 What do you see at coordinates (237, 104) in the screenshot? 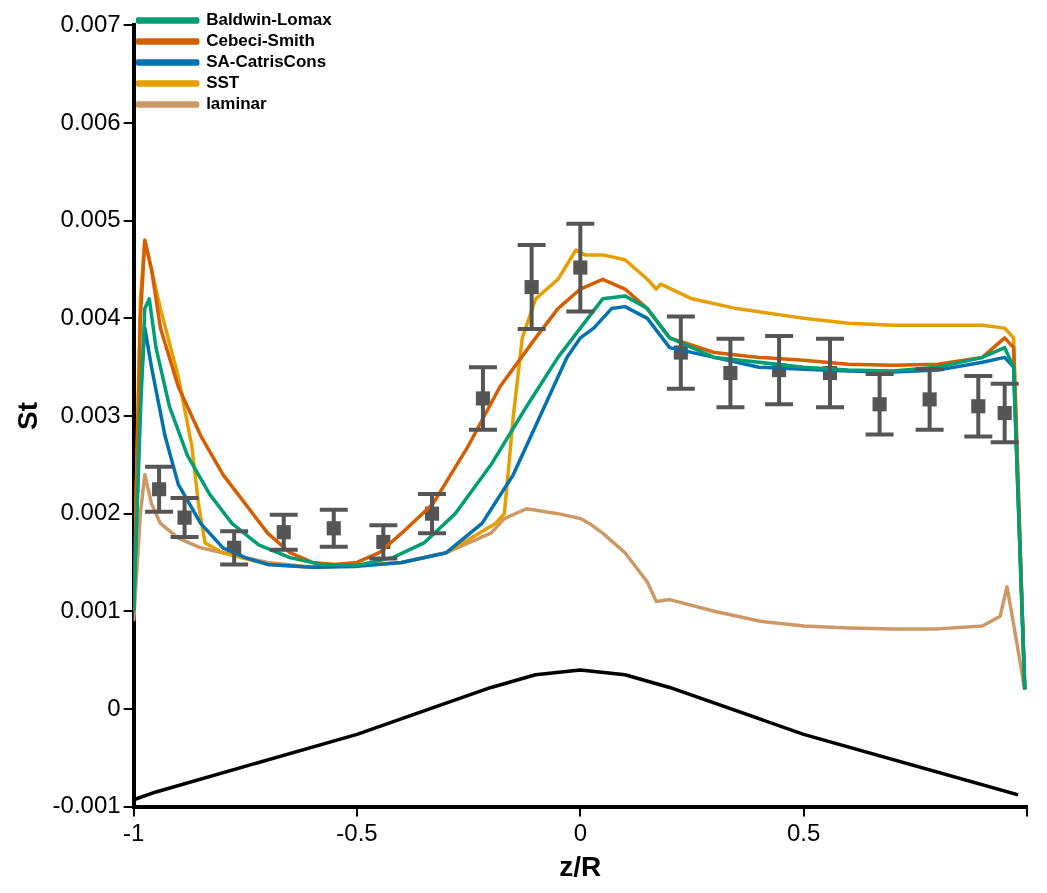
I see `legend-label: laminar` at bounding box center [237, 104].